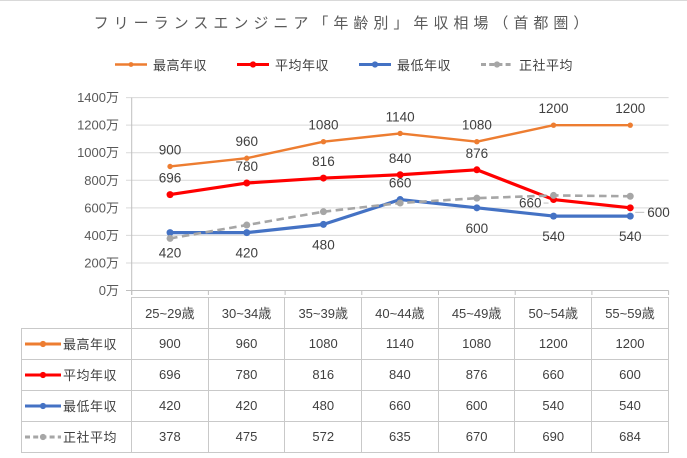  What do you see at coordinates (477, 125) in the screenshot?
I see `data-label-max-income: 1080` at bounding box center [477, 125].